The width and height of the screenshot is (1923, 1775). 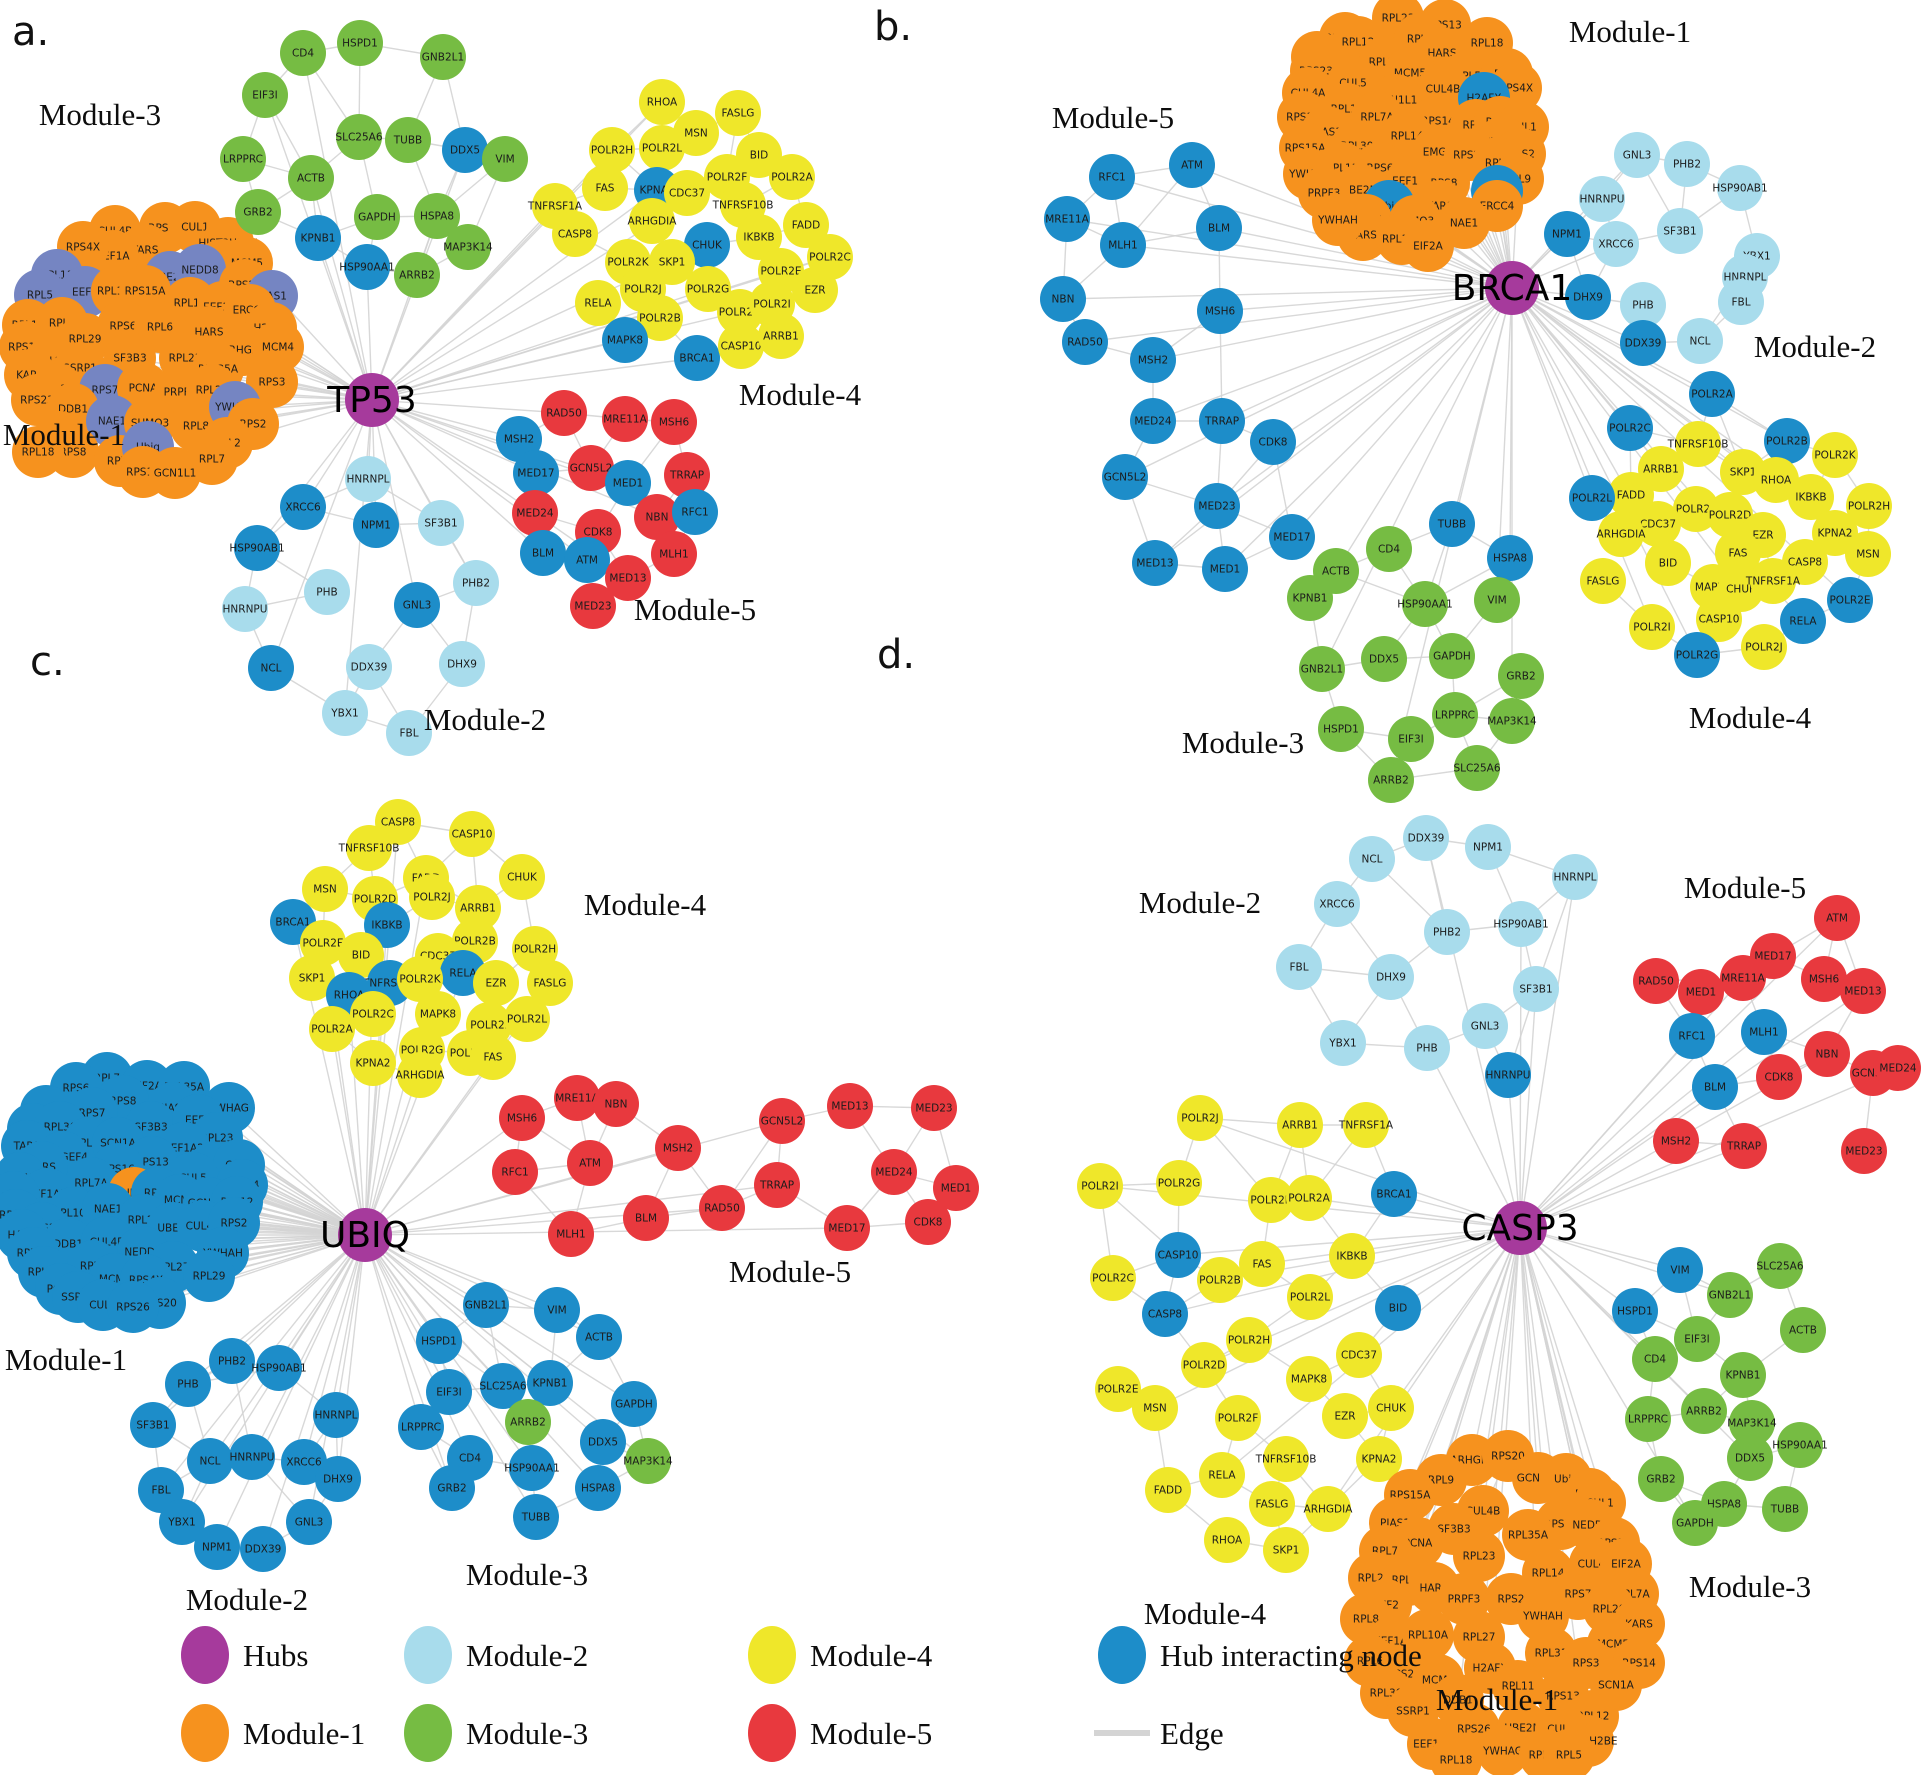 I want to click on node-KPNA2, so click(x=1835, y=533).